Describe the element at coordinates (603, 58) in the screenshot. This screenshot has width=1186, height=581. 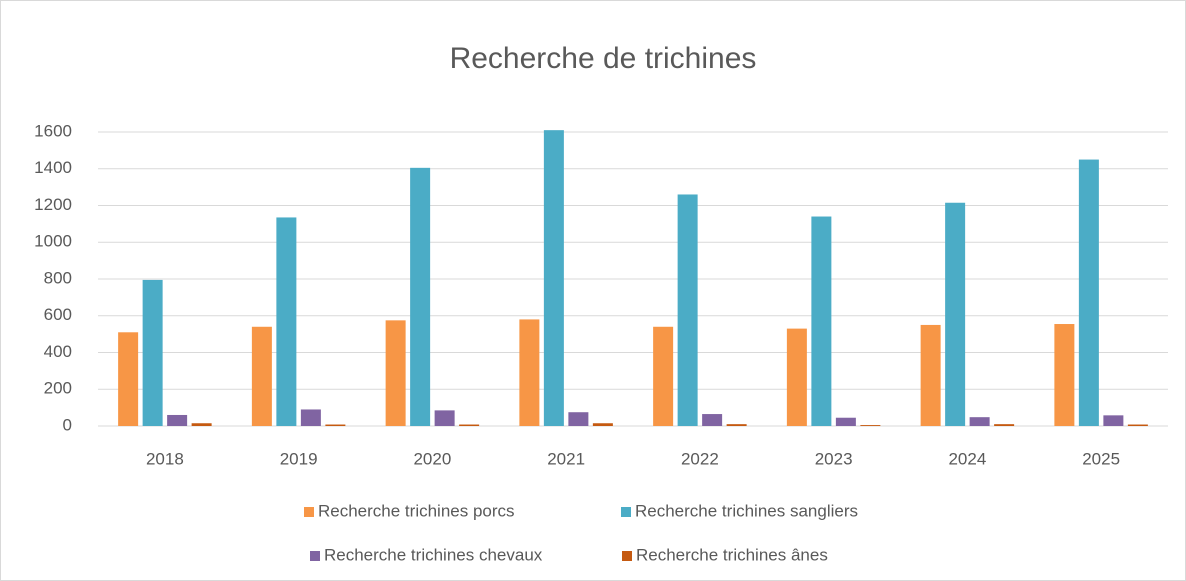
I see `chart-title: Recherche de trichines` at that location.